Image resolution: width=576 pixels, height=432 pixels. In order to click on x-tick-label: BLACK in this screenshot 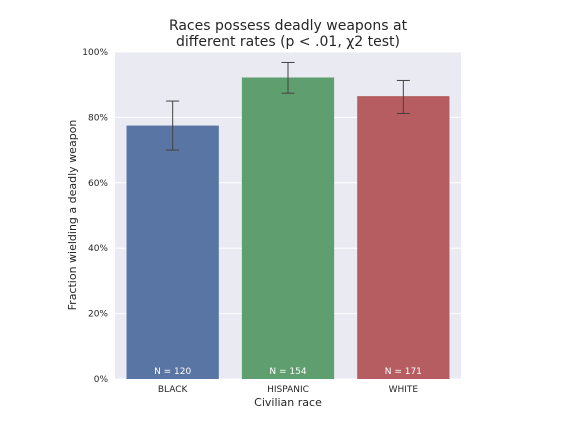, I will do `click(173, 390)`.